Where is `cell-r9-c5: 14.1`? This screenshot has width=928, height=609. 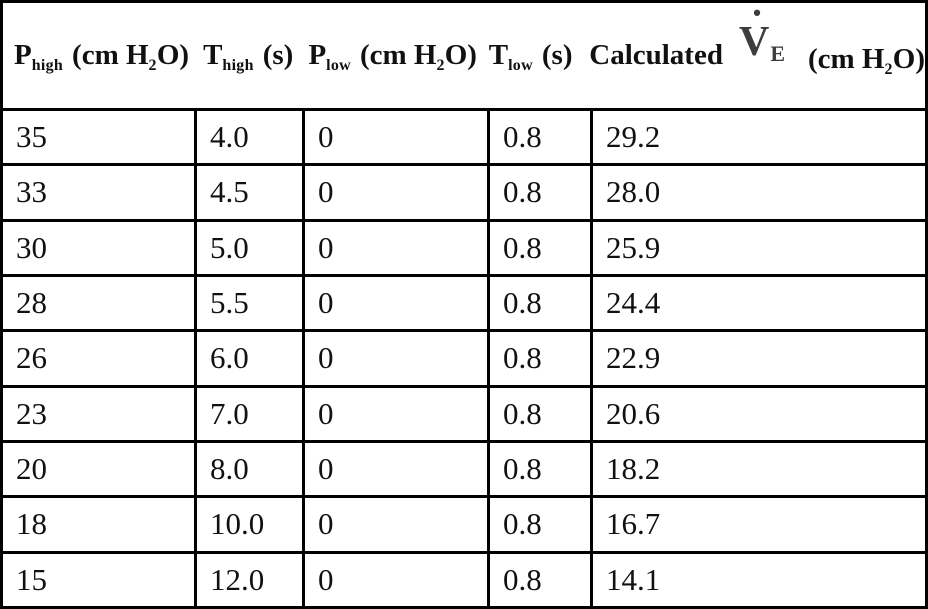 cell-r9-c5: 14.1 is located at coordinates (633, 579).